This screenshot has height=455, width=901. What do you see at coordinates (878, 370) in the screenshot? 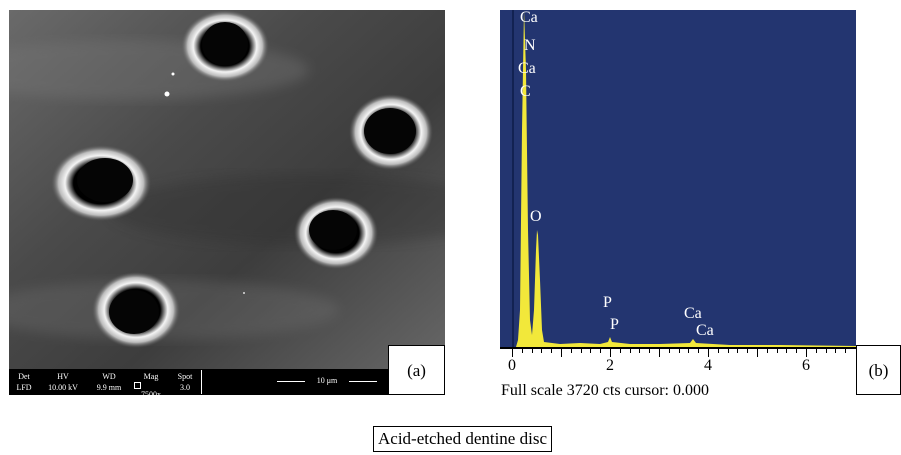
I see `panel-label-b: (b)` at bounding box center [878, 370].